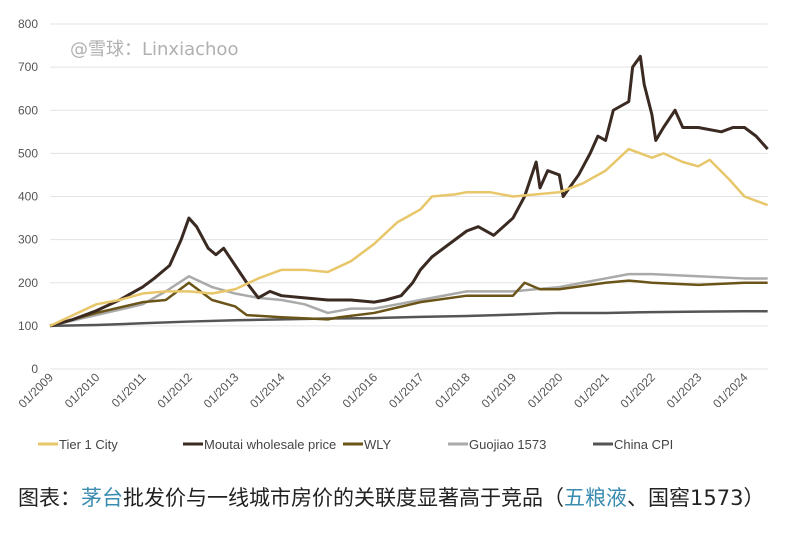  Describe the element at coordinates (378, 444) in the screenshot. I see `legend-label: WLY` at that location.